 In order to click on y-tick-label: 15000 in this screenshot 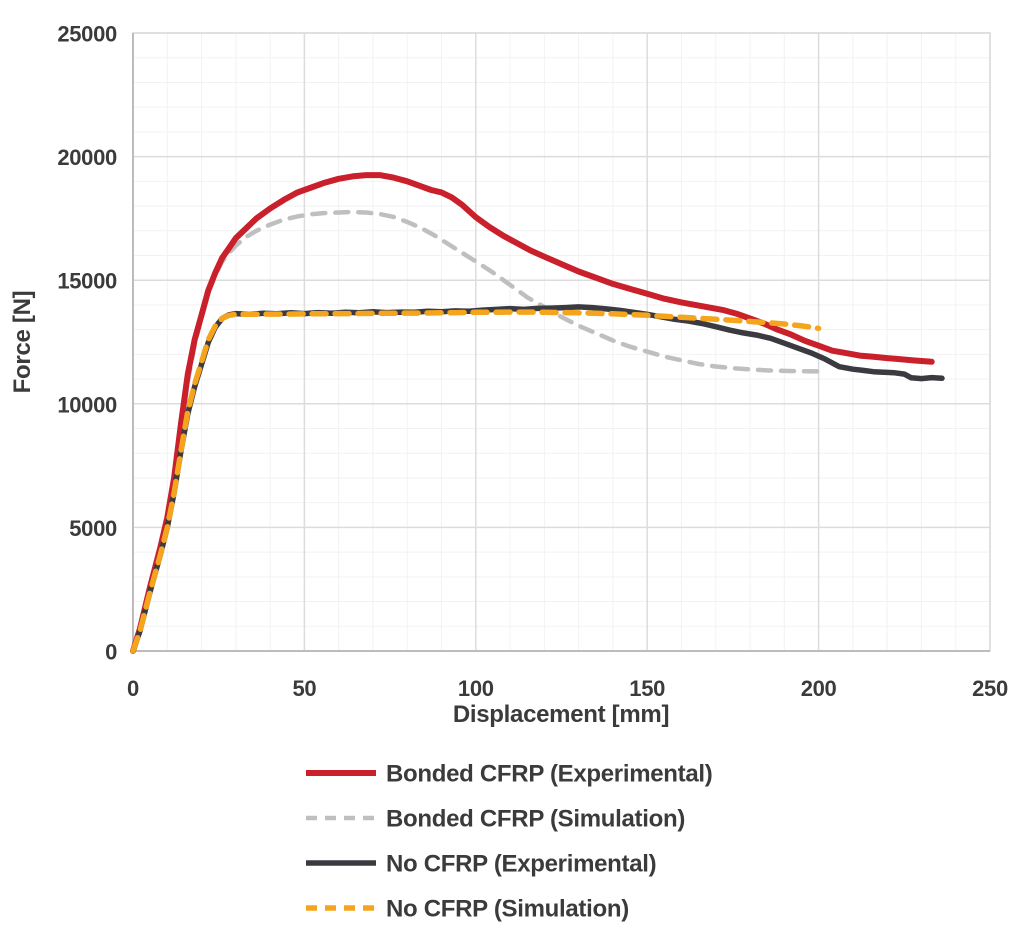, I will do `click(87, 281)`.